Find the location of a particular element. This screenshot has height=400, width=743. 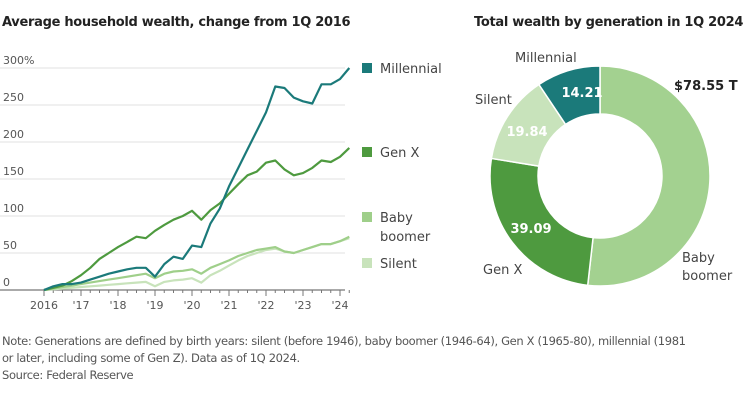

y-tick-label: 50 is located at coordinates (10, 245).